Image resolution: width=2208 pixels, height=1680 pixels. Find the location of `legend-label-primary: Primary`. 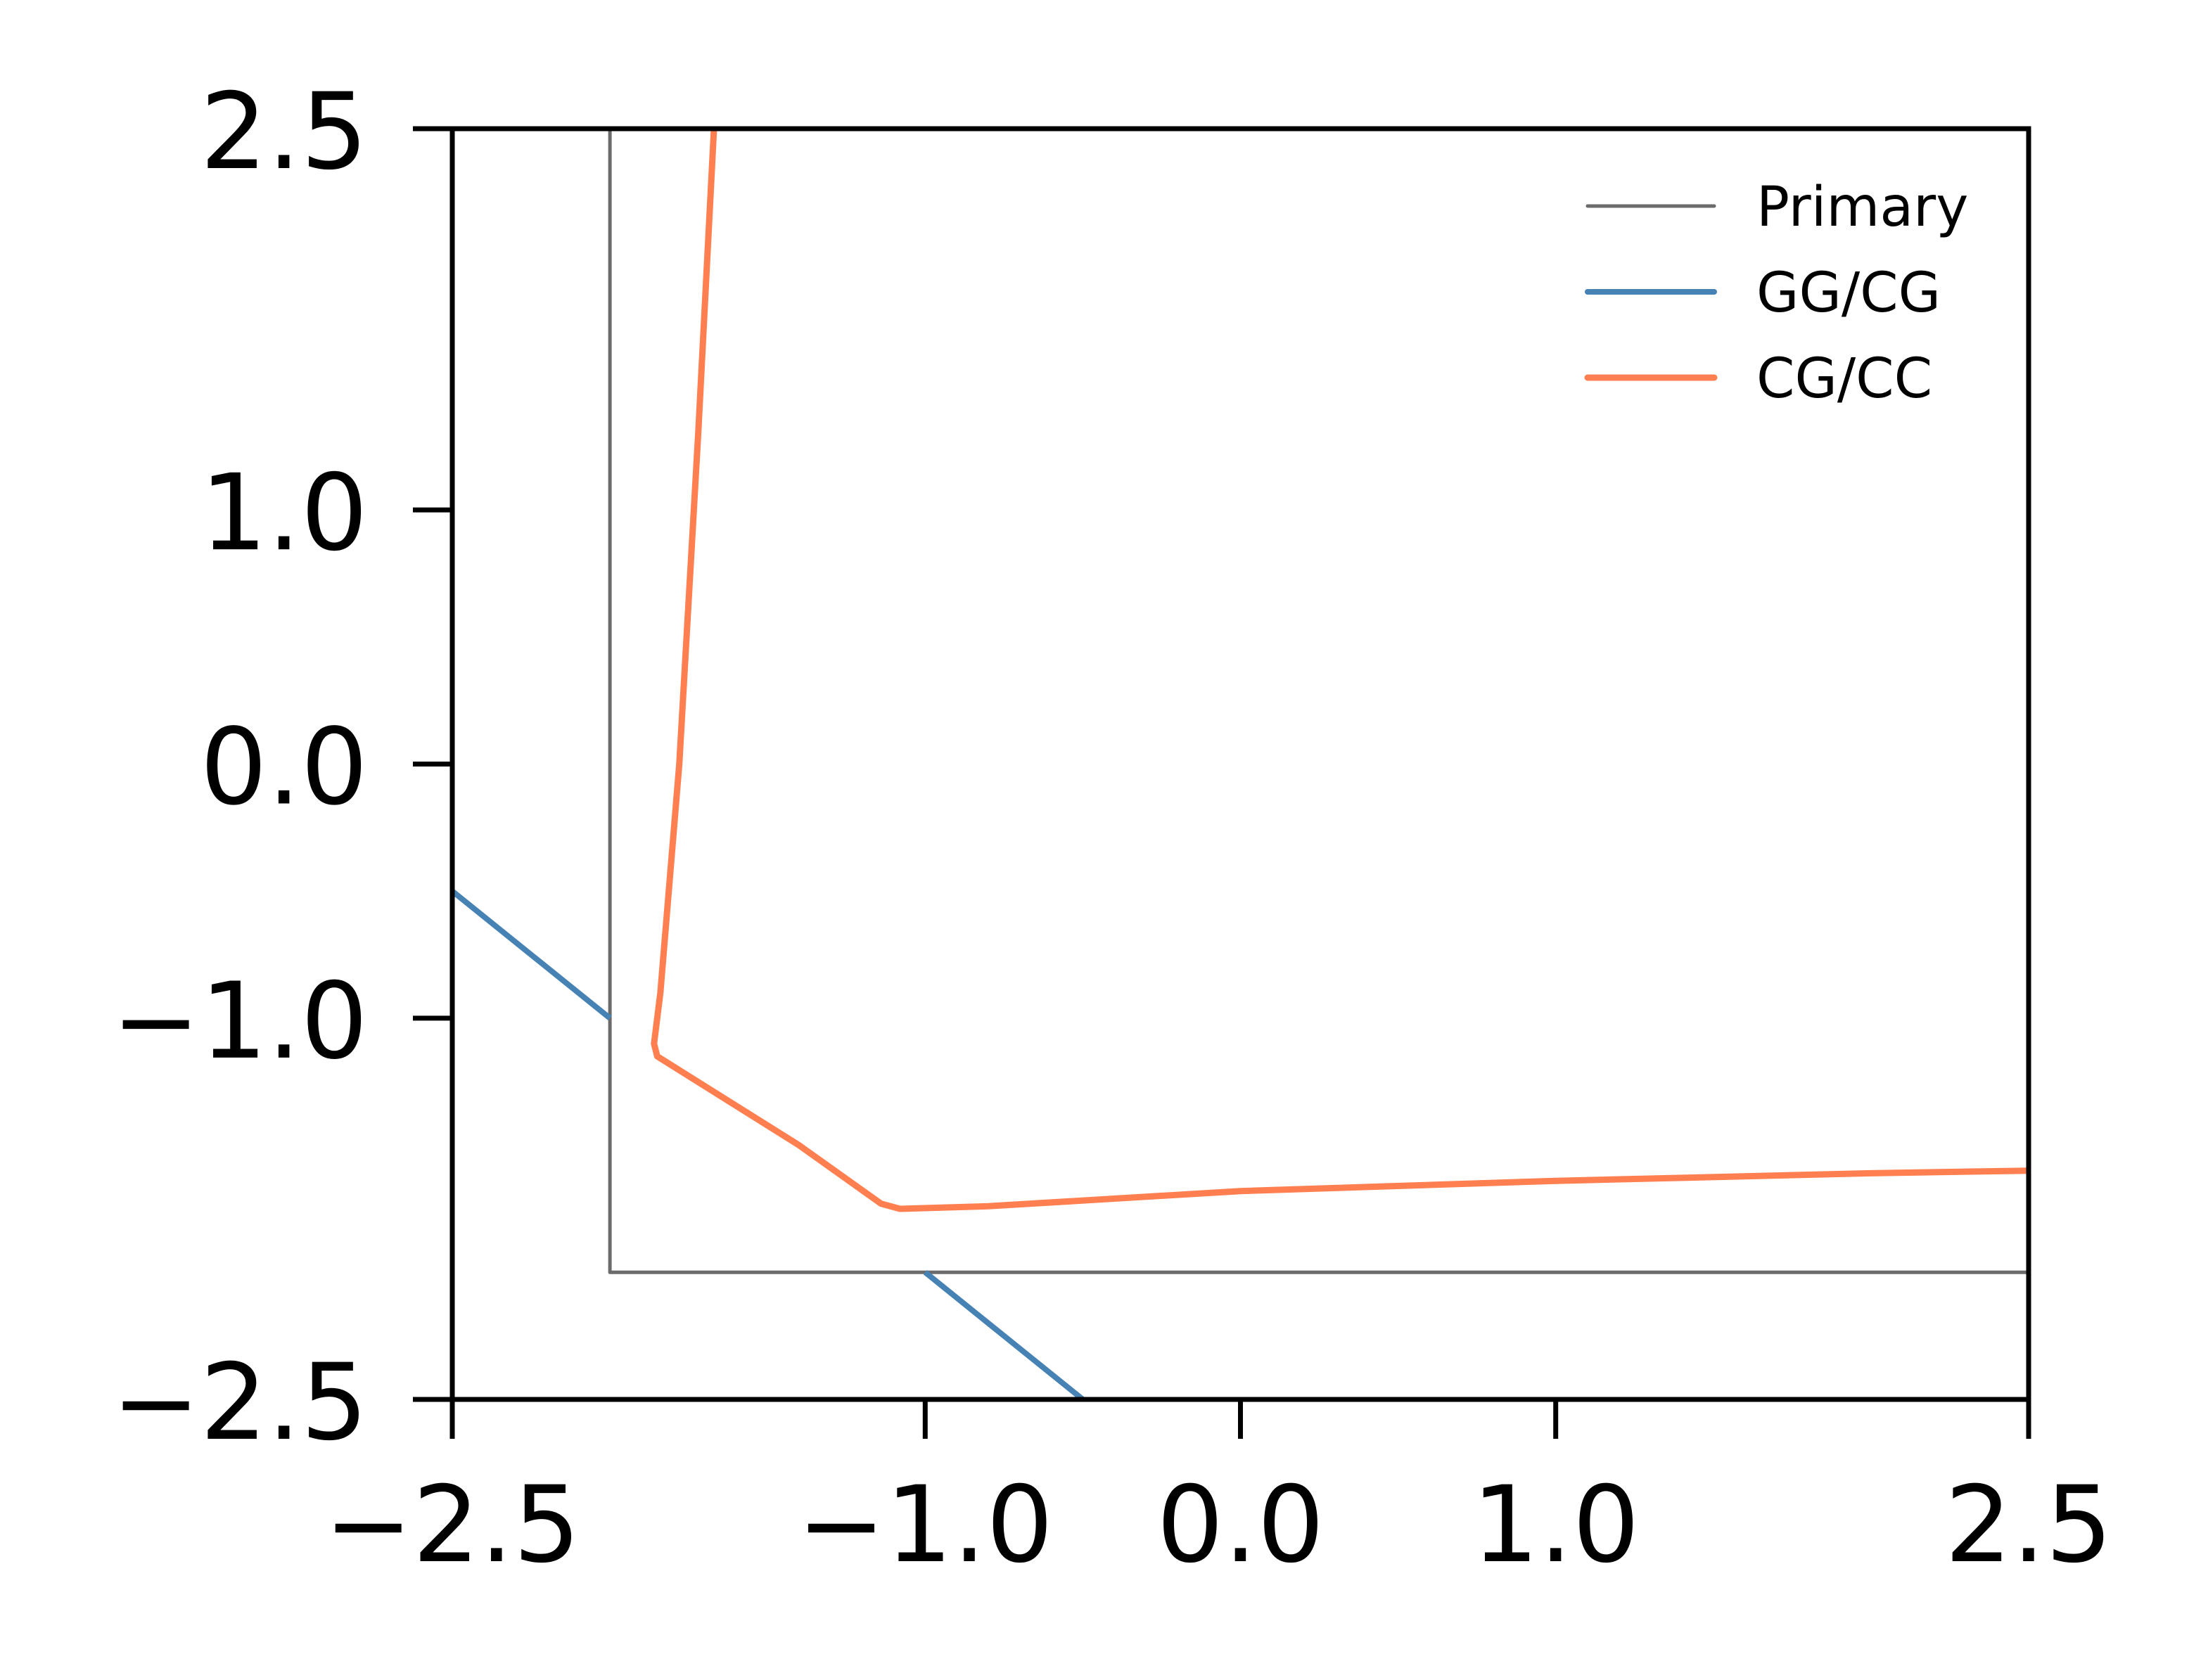

legend-label-primary: Primary is located at coordinates (1862, 207).